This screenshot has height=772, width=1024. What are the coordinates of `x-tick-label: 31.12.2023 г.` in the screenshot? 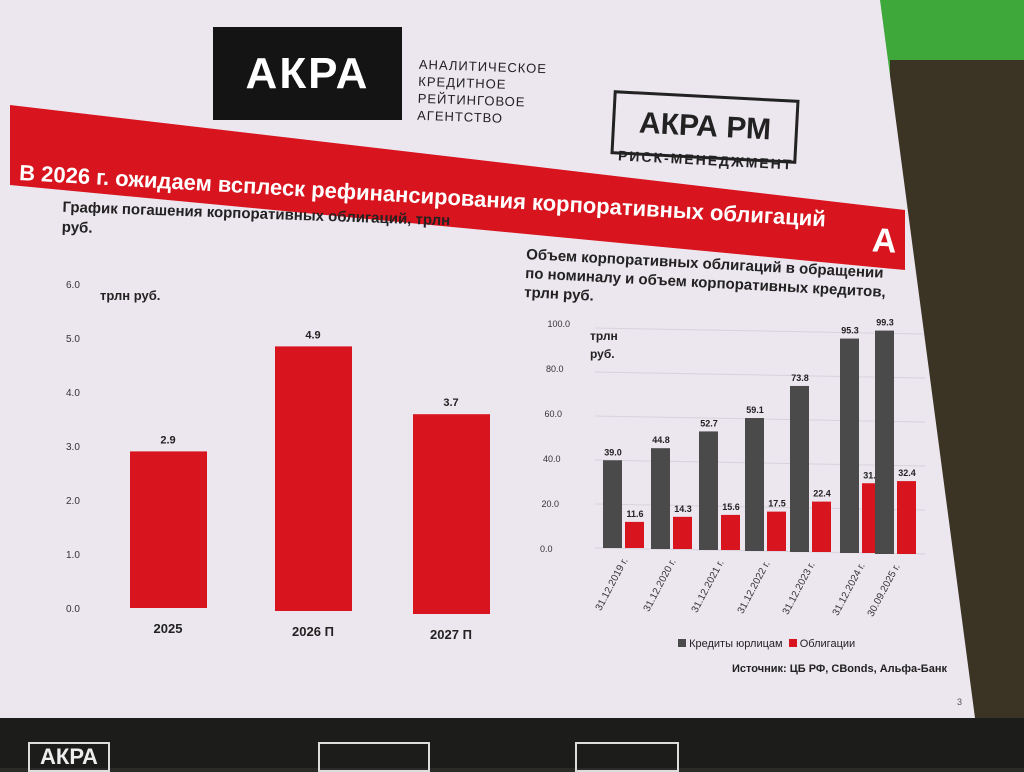 It's located at (799, 588).